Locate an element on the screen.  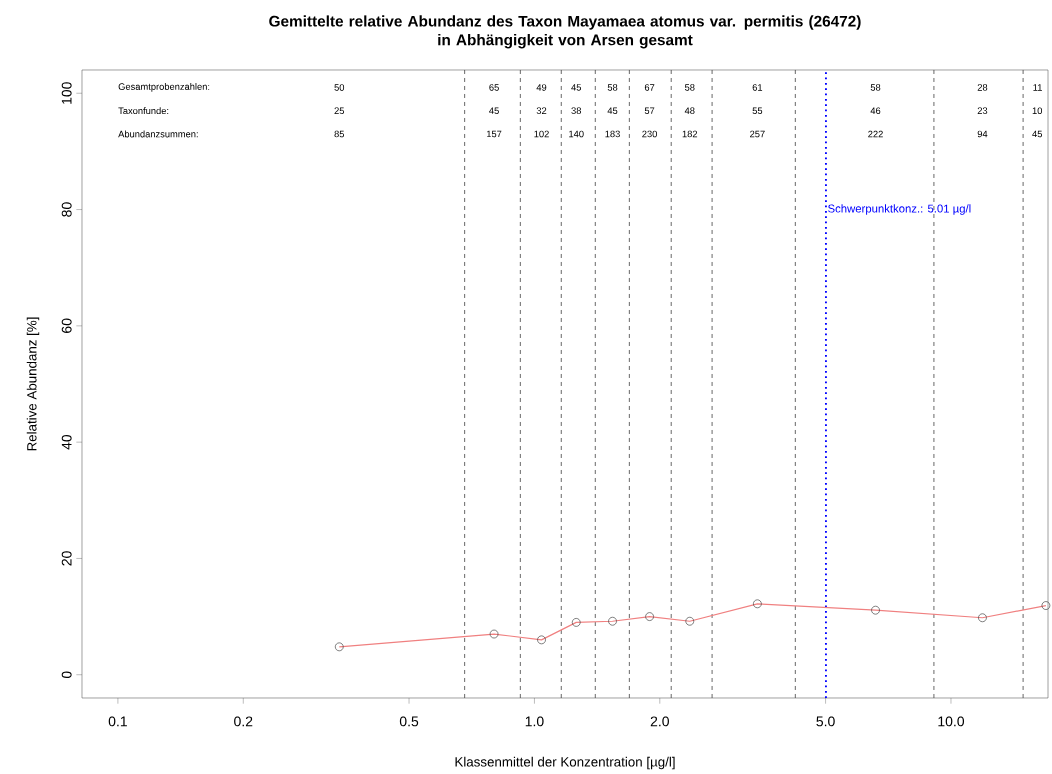
annotation: 102 is located at coordinates (541, 134).